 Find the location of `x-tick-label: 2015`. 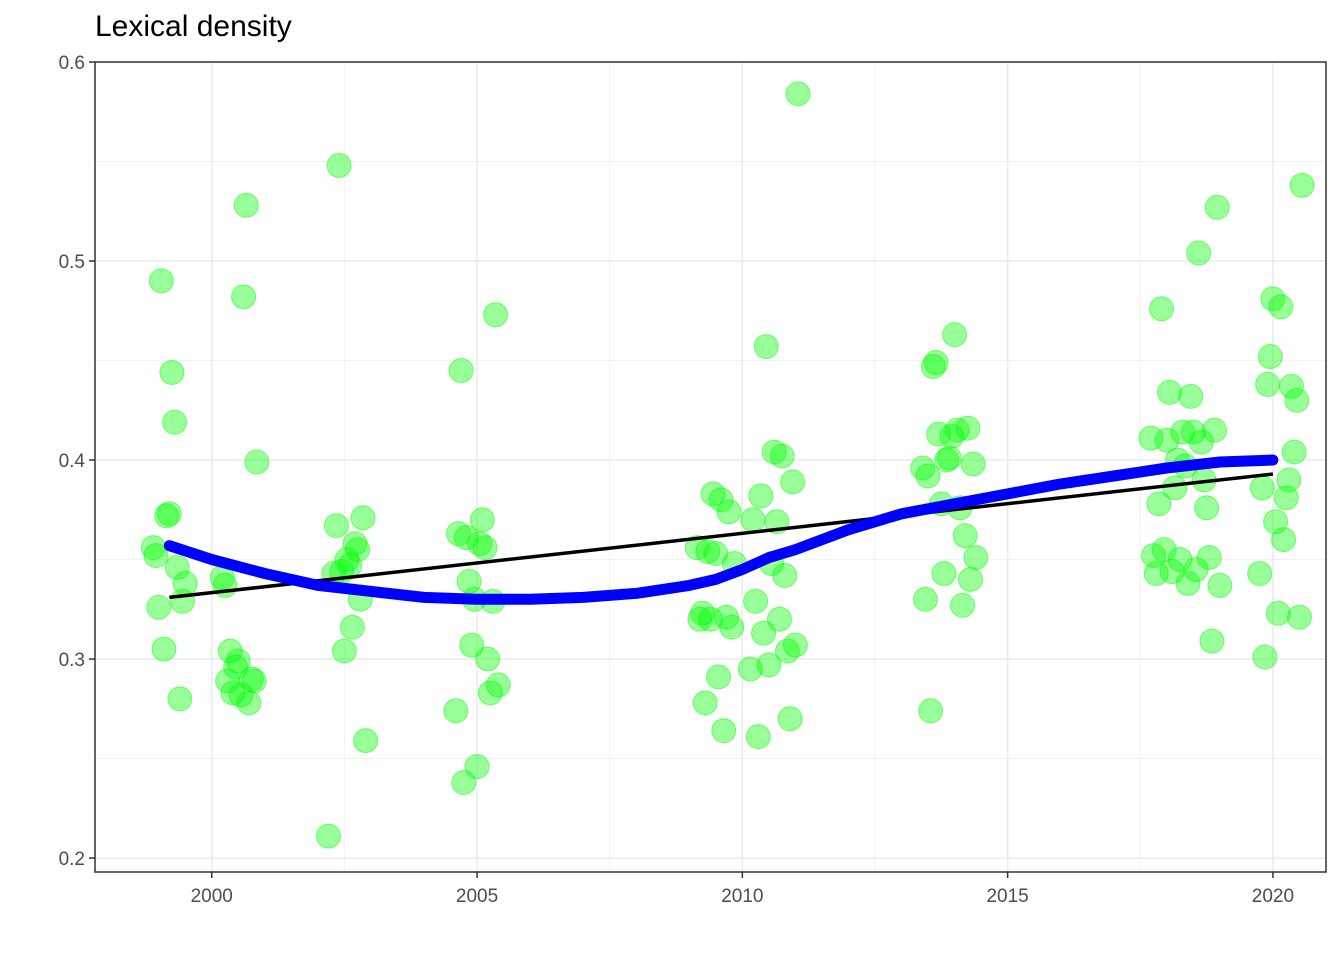

x-tick-label: 2015 is located at coordinates (1007, 896).